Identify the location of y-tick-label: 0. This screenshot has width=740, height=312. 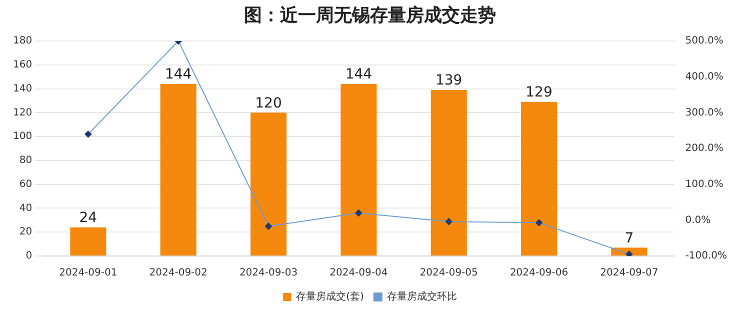
(29, 256).